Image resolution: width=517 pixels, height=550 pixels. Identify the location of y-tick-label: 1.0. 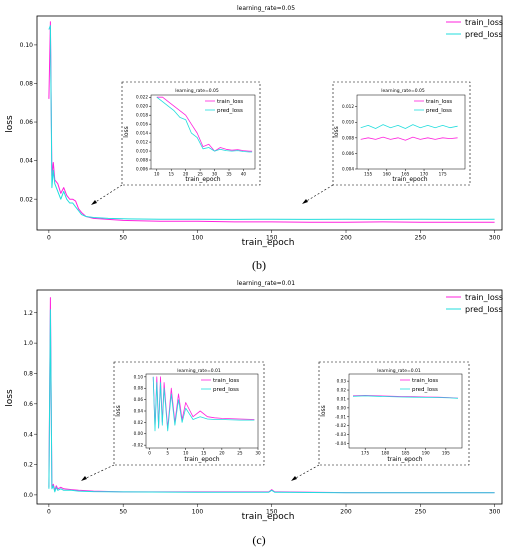
(28, 343).